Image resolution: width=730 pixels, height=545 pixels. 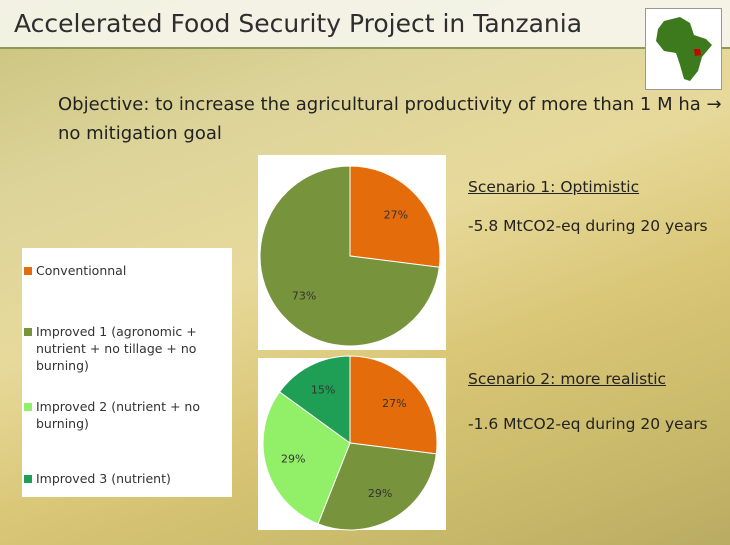 I want to click on scenario-annotation: -5.8 MtCO2-eq during 20 years, so click(x=588, y=226).